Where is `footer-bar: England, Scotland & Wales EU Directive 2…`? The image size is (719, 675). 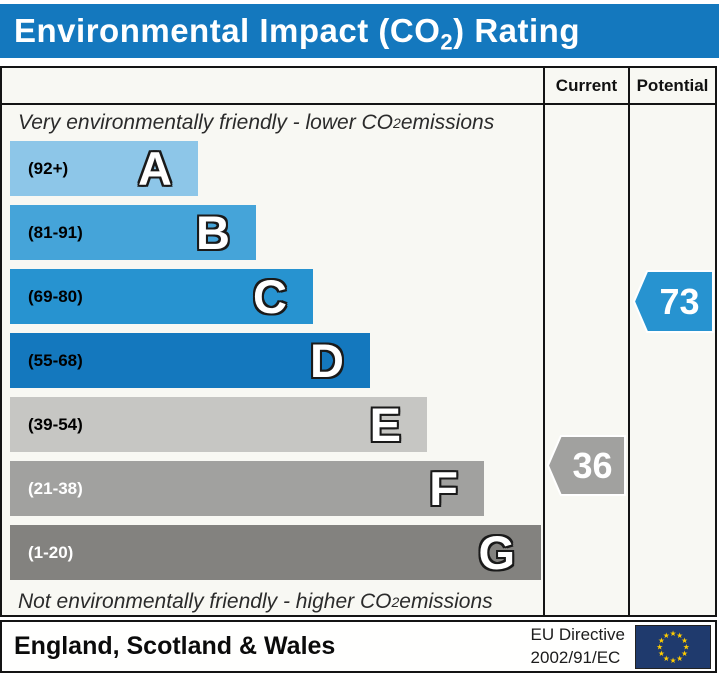
footer-bar: England, Scotland & Wales EU Directive 2… is located at coordinates (358, 646).